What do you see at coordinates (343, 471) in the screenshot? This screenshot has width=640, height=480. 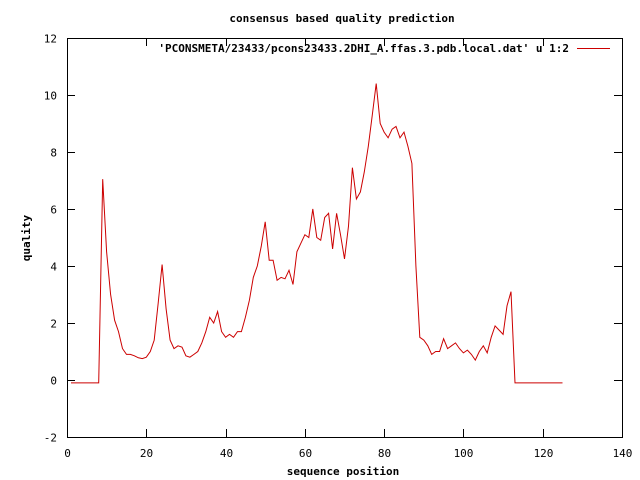 I see `x-axis-label: sequence position` at bounding box center [343, 471].